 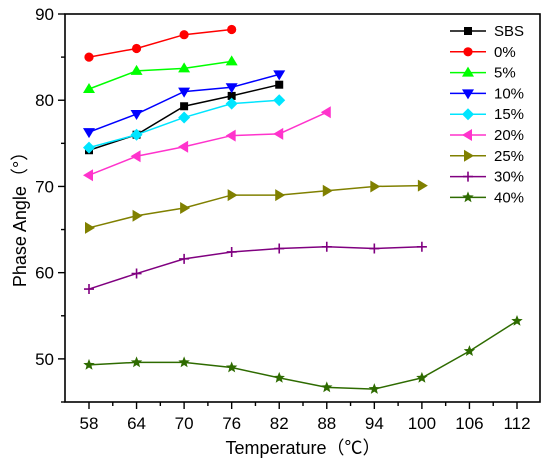 I want to click on legend-label: 25%, so click(x=509, y=156).